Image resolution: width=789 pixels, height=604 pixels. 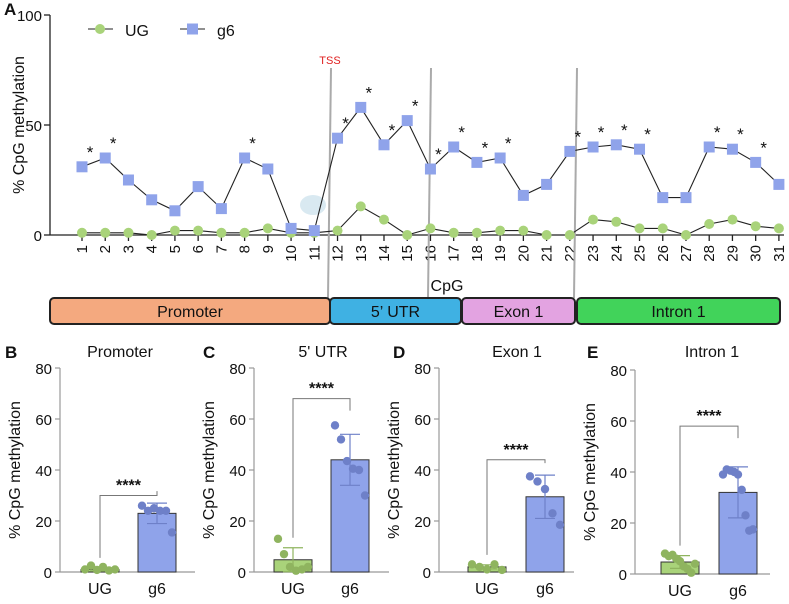 I want to click on x-tick-label-a: 1, so click(x=82, y=249).